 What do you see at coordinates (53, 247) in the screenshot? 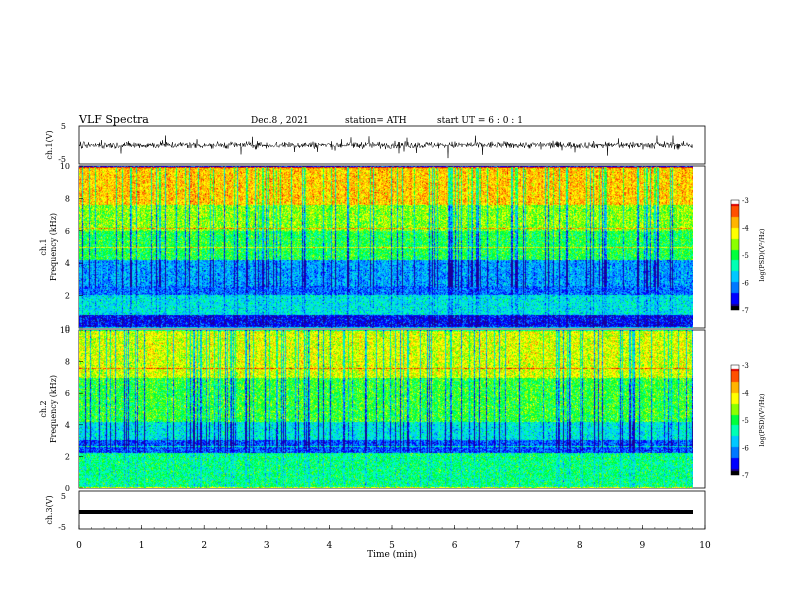
I see `ch1-spectrogram-ylabel: Frequency (kHz)` at bounding box center [53, 247].